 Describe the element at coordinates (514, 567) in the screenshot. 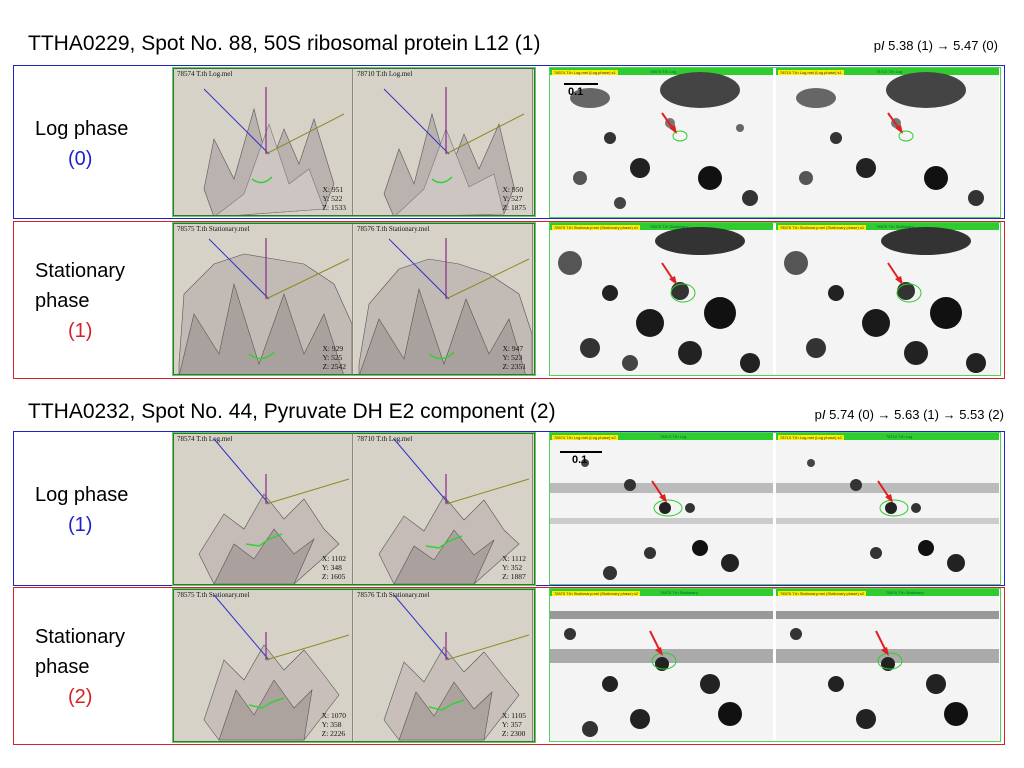

I see `coordinate-readout: X: 1112 Y: 352 Z: 1887` at that location.